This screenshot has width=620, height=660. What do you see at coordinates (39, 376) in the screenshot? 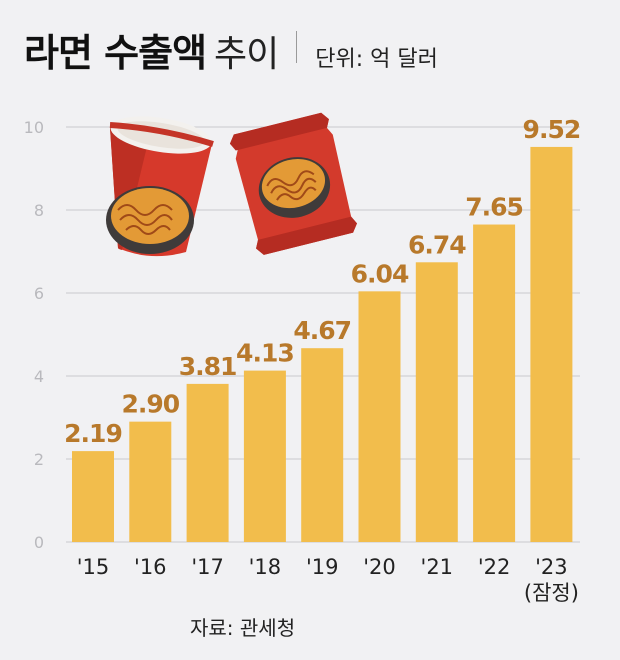
I see `y-tick-label: 4` at bounding box center [39, 376].